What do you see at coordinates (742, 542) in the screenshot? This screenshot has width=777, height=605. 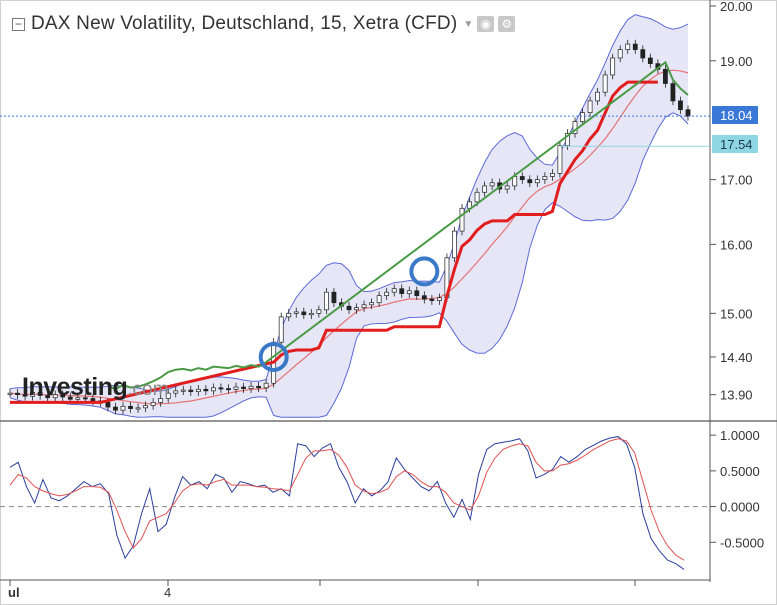 I see `osc-tick-label: -0.5000` at bounding box center [742, 542].